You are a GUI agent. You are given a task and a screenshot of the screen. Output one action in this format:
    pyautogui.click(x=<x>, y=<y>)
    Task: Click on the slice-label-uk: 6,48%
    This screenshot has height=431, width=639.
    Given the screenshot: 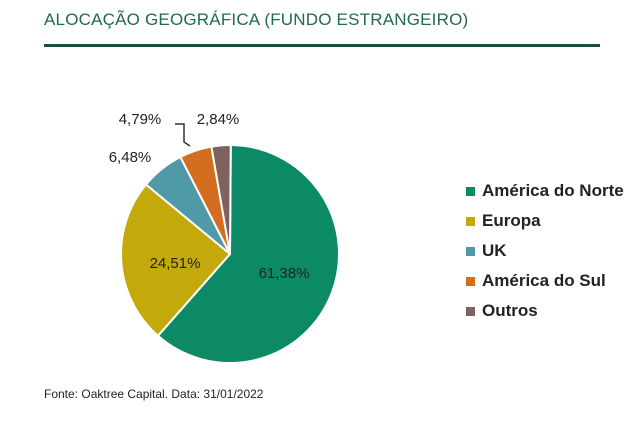 What is the action you would take?
    pyautogui.click(x=130, y=157)
    